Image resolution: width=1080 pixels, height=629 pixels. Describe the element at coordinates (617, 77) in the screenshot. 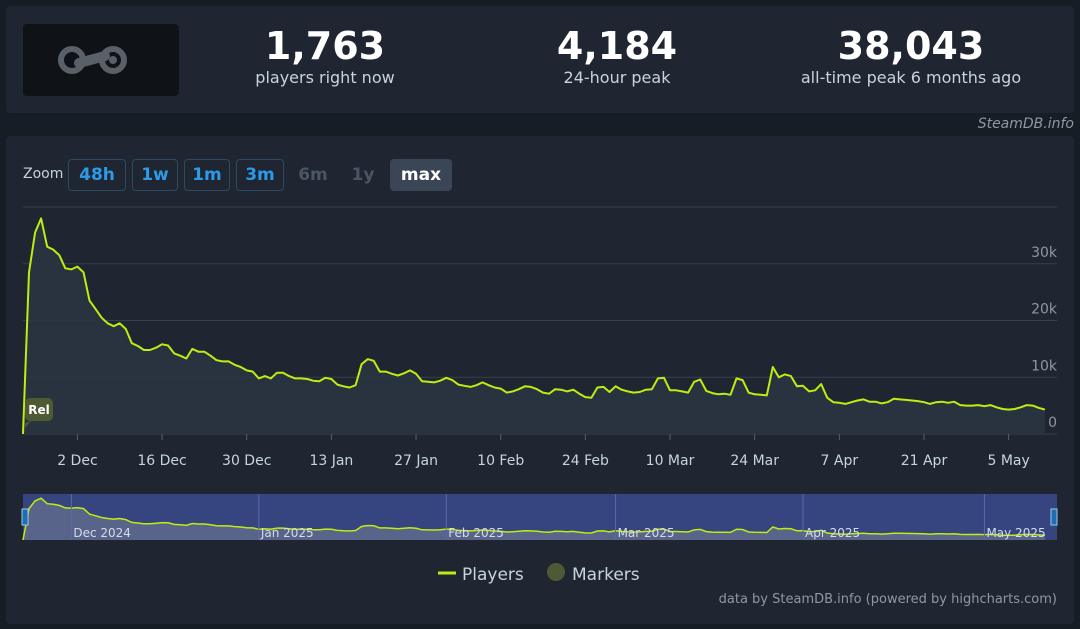

I see `peak-24h-label: 24-hour peak` at that location.